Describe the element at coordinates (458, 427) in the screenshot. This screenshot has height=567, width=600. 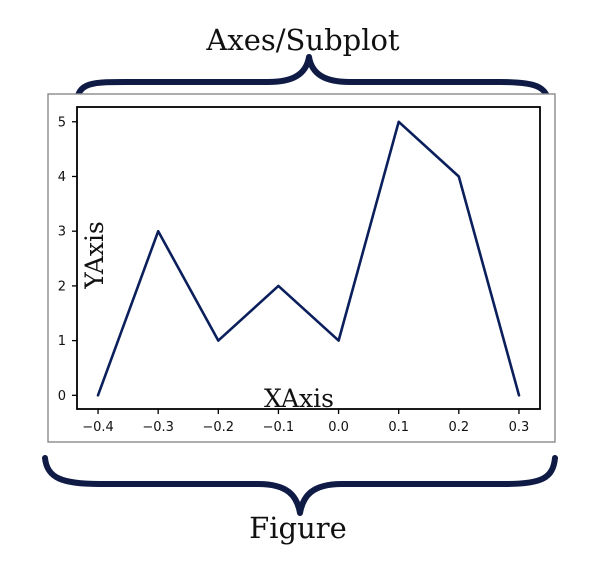
I see `x-tick-label: 0.2` at that location.